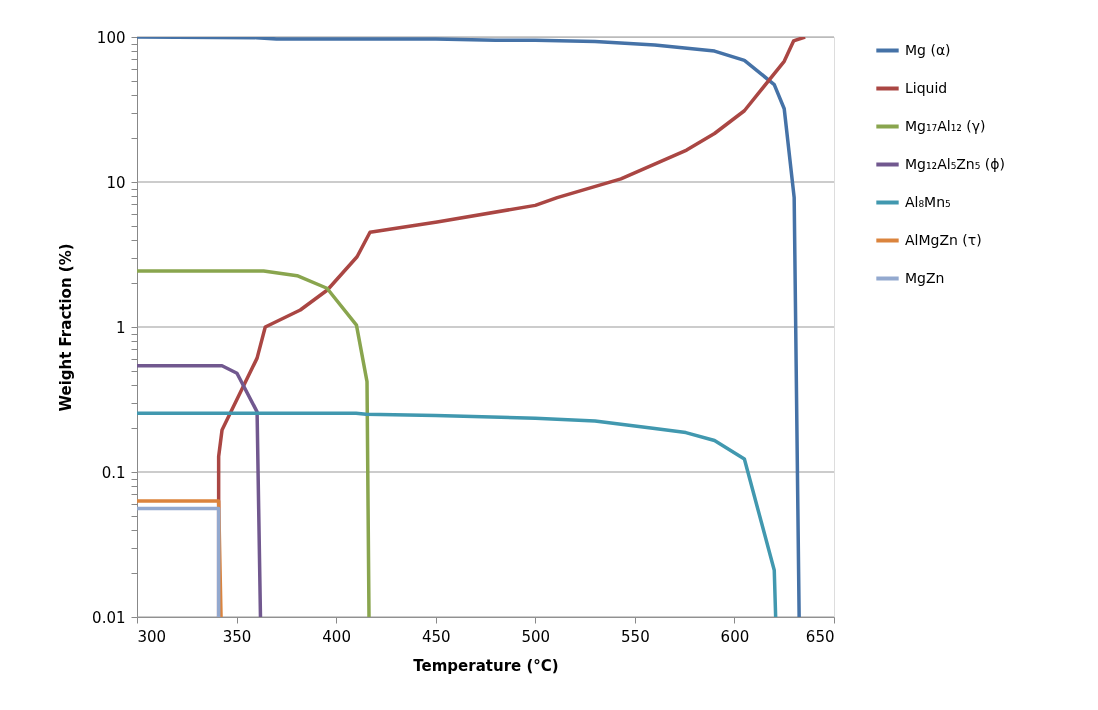 The image size is (1098, 710). I want to click on legend-label: AlMgZn (τ), so click(943, 239).